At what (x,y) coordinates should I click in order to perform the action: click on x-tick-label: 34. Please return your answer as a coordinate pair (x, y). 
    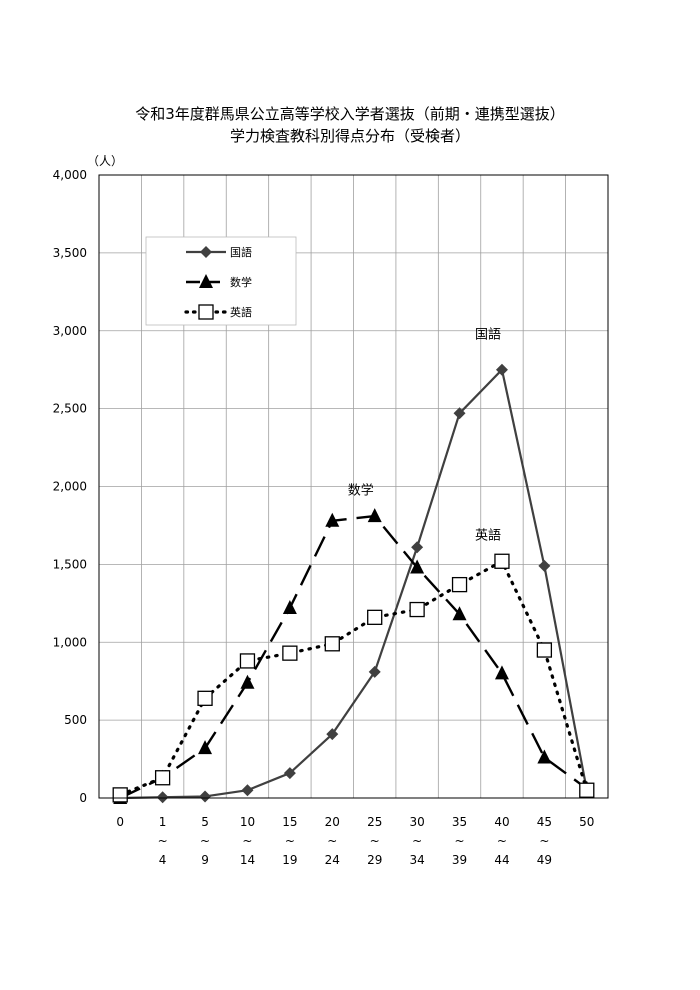
    Looking at the image, I should click on (416, 860).